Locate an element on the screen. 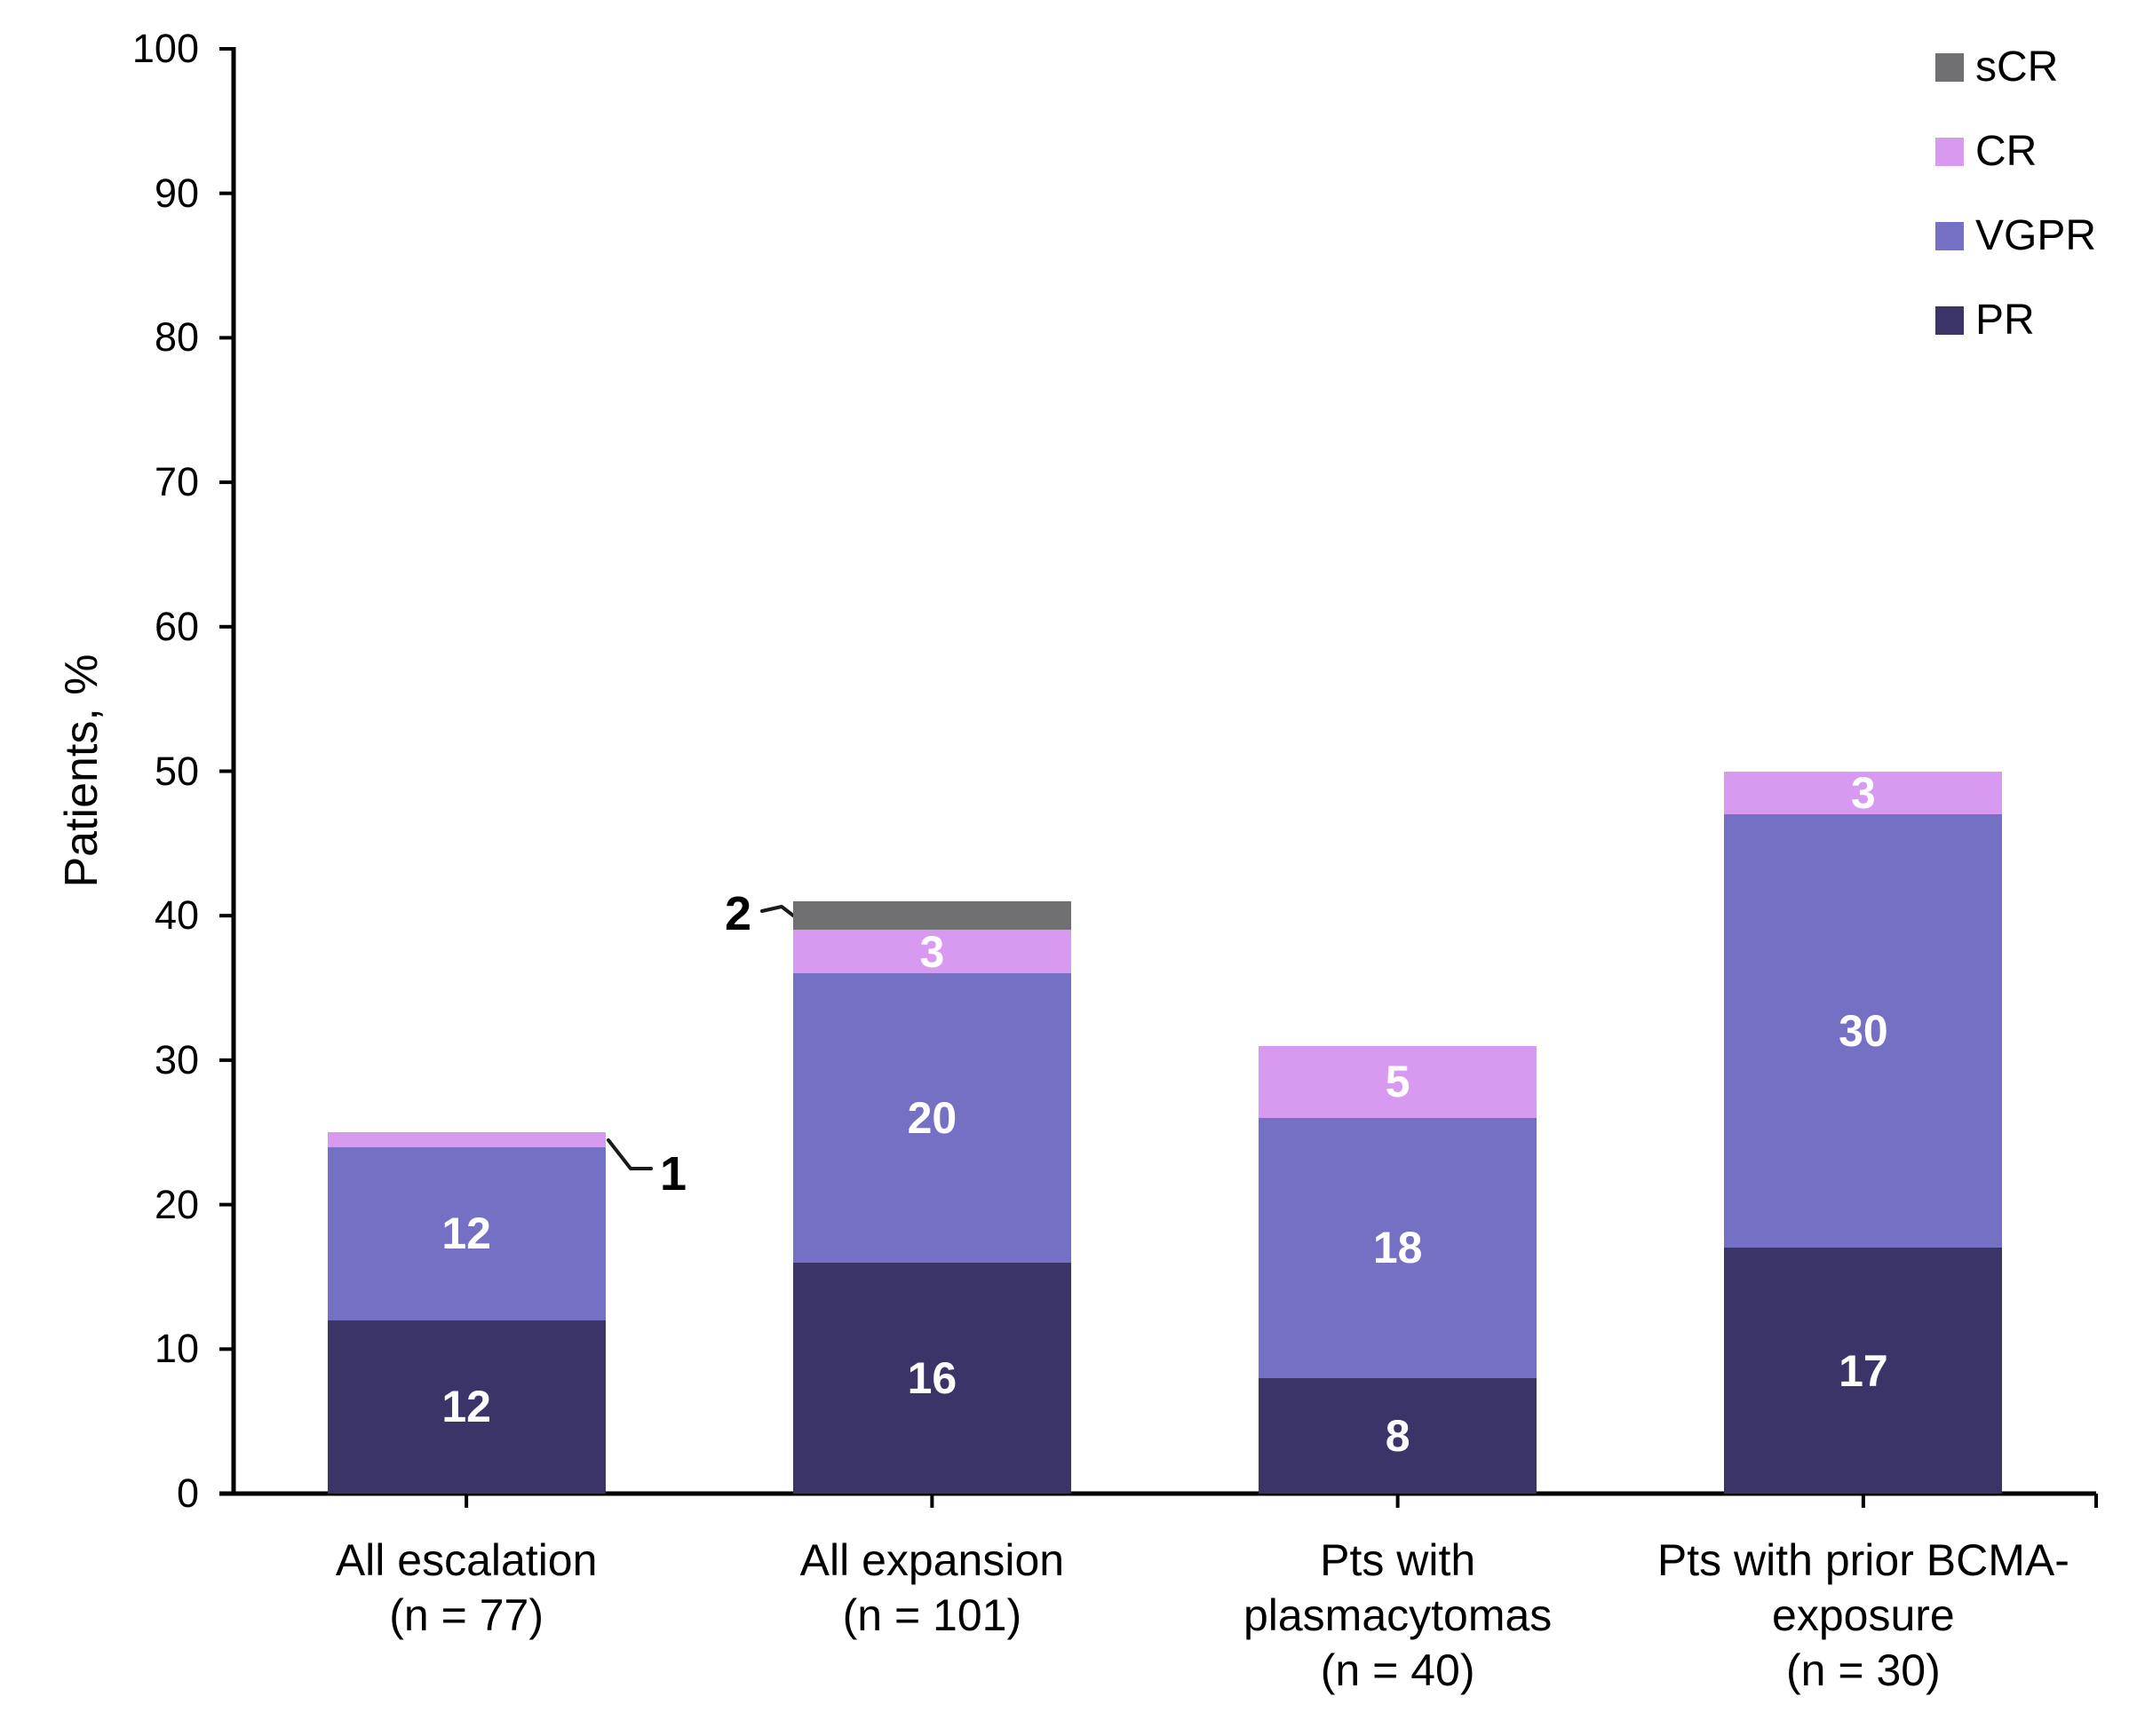 The width and height of the screenshot is (2129, 1736). y-tick-label: 10 is located at coordinates (176, 1349).